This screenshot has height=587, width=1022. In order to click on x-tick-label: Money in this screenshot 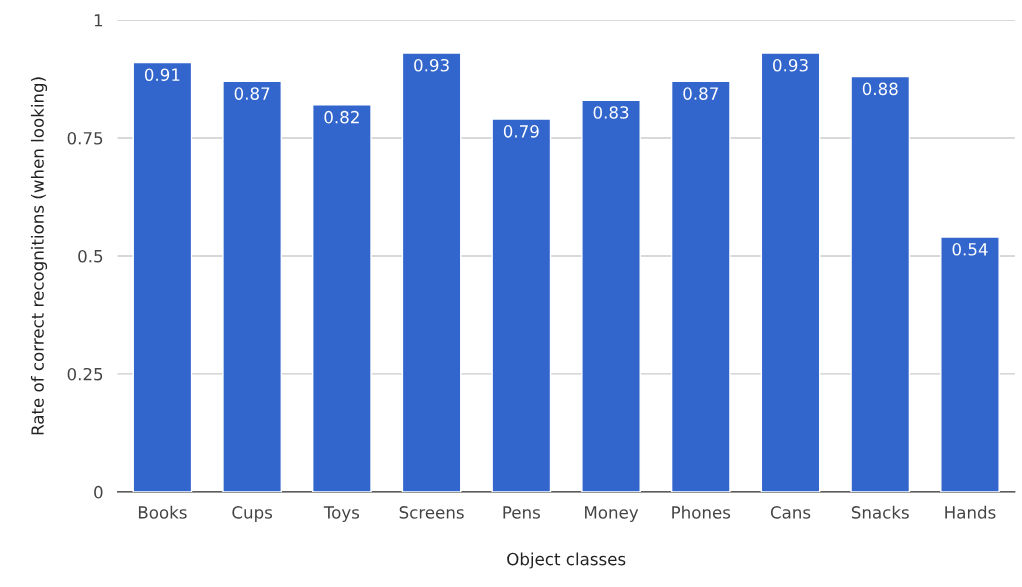, I will do `click(612, 514)`.